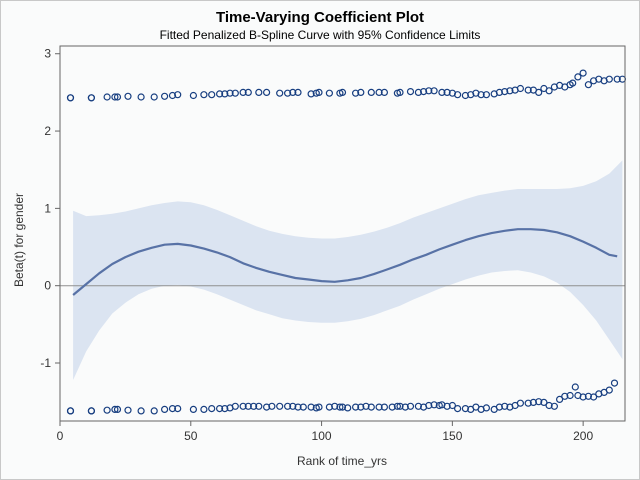  I want to click on y-tick-label: 0, so click(47, 286).